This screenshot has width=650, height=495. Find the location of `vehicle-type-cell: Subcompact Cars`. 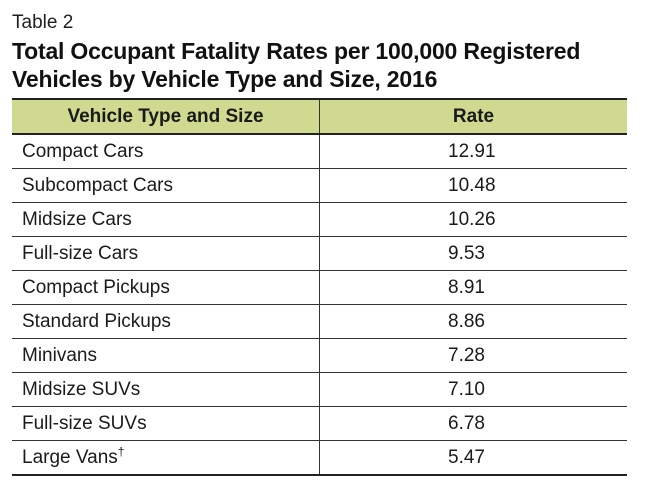

vehicle-type-cell: Subcompact Cars is located at coordinates (166, 185).